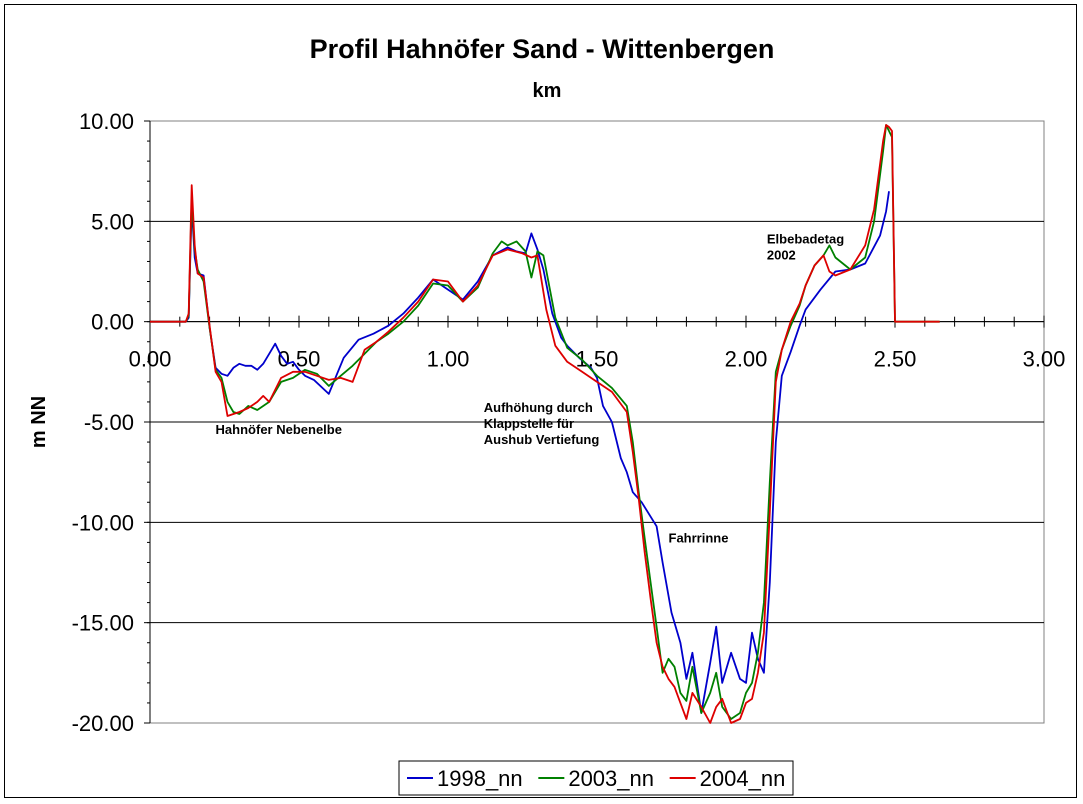  Describe the element at coordinates (39, 422) in the screenshot. I see `y-axis-label: m NN` at that location.